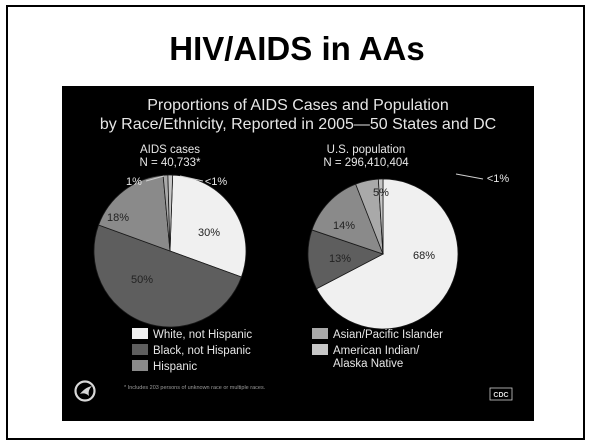  Describe the element at coordinates (191, 178) in the screenshot. I see `pie1-leader-lt1pct` at that location.